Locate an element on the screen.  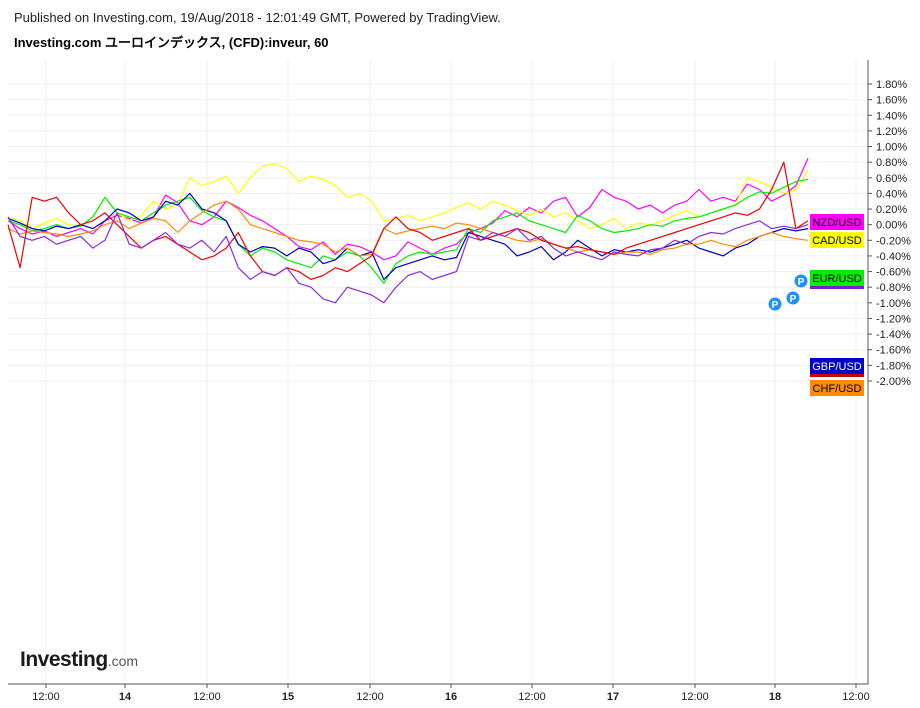
chart-markers: PPP is located at coordinates (788, 292).